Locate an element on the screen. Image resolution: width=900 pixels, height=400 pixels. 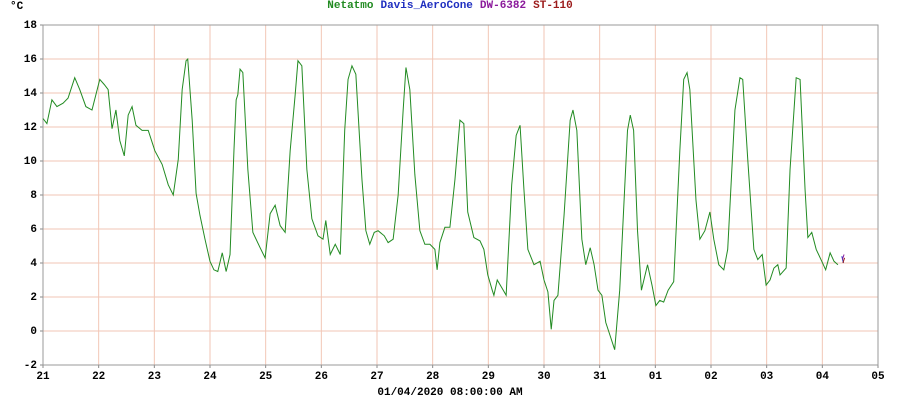
x-tick-label: 28 is located at coordinates (433, 377).